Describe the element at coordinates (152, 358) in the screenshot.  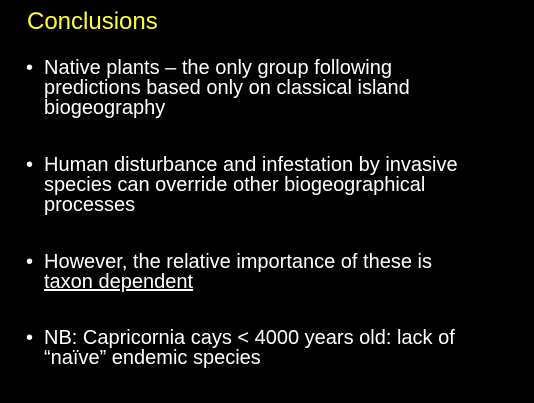
I see `bullet-line: “naïve” endemic species` at that location.